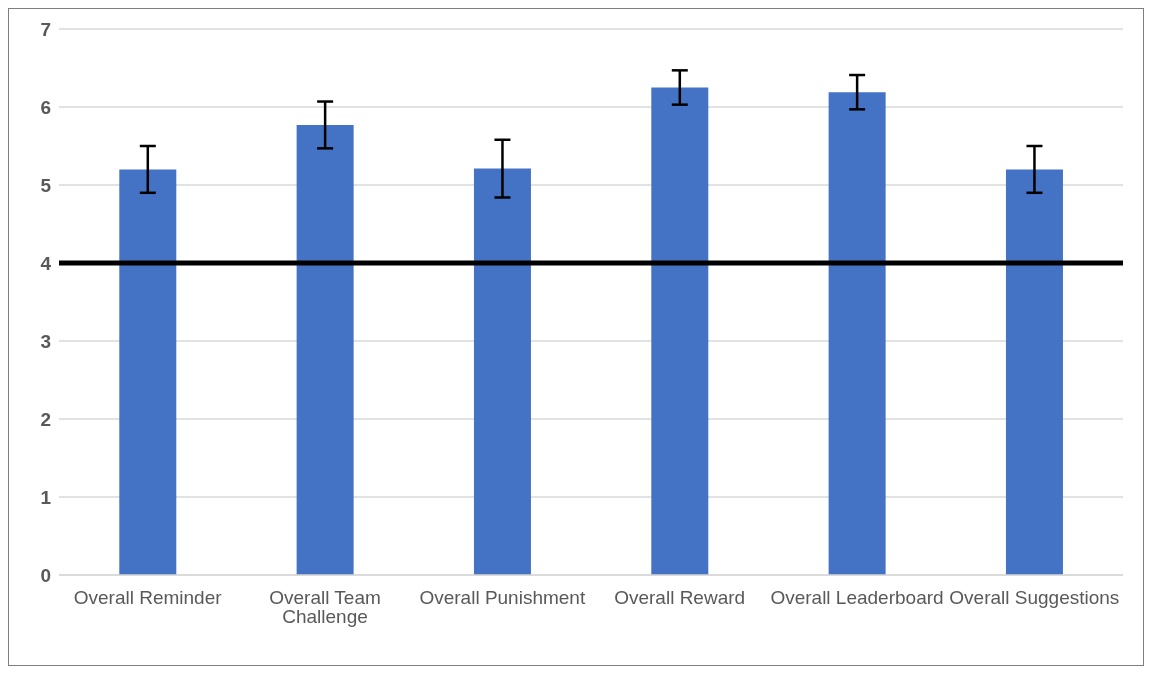 Image resolution: width=1152 pixels, height=674 pixels. What do you see at coordinates (45, 341) in the screenshot?
I see `y-tick-label: 3` at bounding box center [45, 341].